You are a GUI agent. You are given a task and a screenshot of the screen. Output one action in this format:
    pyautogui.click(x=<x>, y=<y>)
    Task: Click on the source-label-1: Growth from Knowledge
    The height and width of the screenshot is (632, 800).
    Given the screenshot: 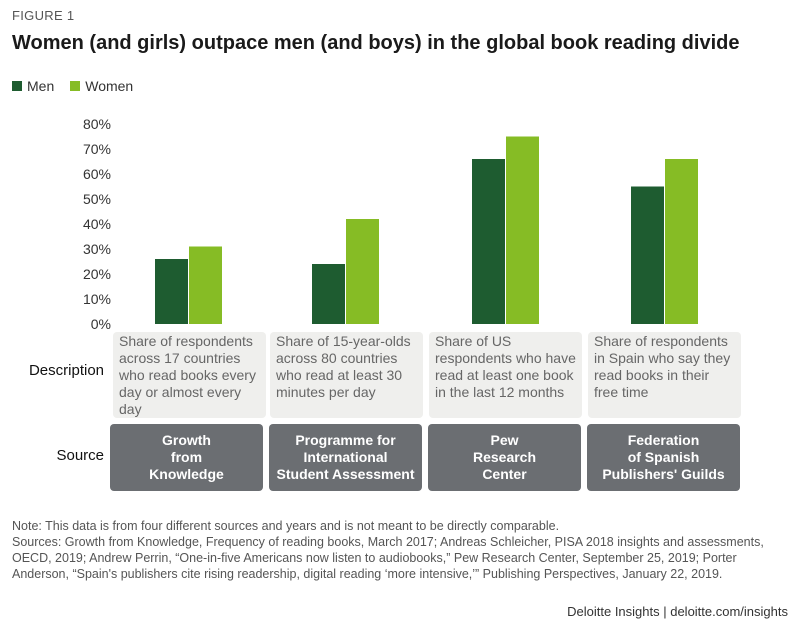 What is the action you would take?
    pyautogui.click(x=186, y=457)
    